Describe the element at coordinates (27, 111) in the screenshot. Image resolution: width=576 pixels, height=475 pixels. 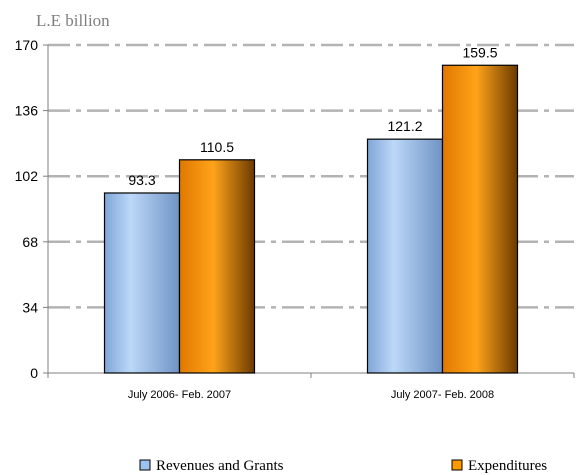
I see `y-tick-label: 136` at that location.